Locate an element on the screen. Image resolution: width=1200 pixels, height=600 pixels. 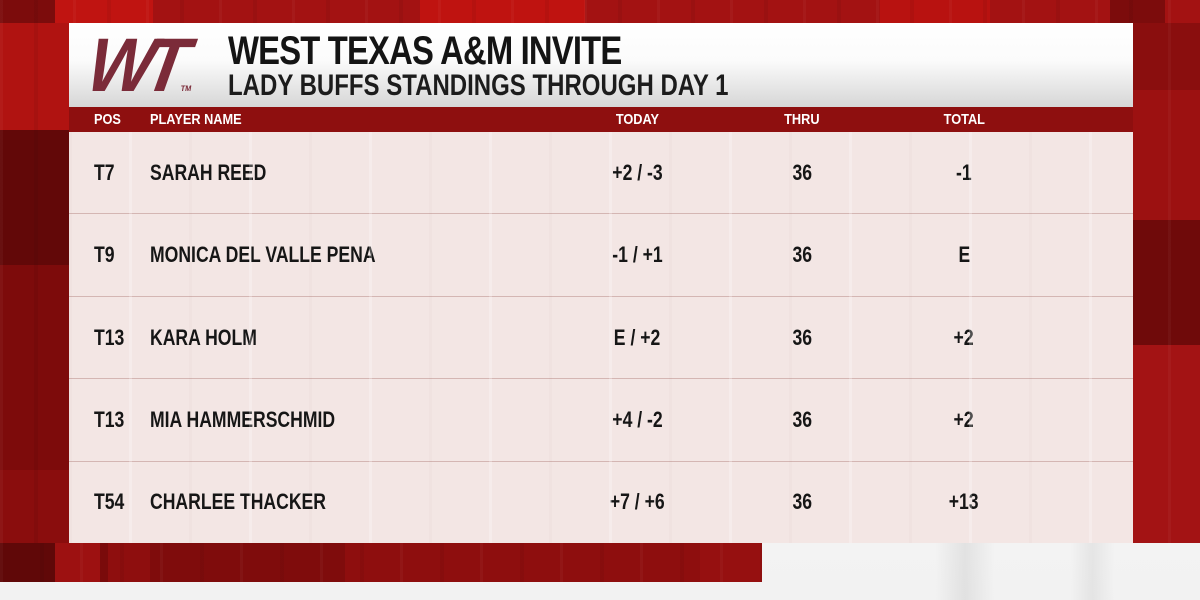
column-header-pos: POS is located at coordinates (107, 119).